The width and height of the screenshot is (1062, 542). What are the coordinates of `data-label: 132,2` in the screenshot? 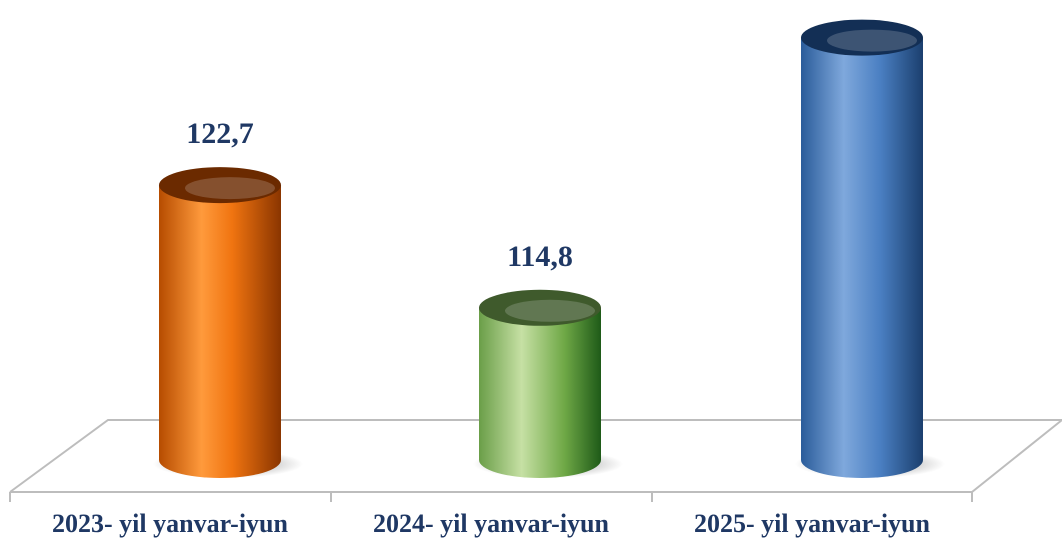 It's located at (862, 1).